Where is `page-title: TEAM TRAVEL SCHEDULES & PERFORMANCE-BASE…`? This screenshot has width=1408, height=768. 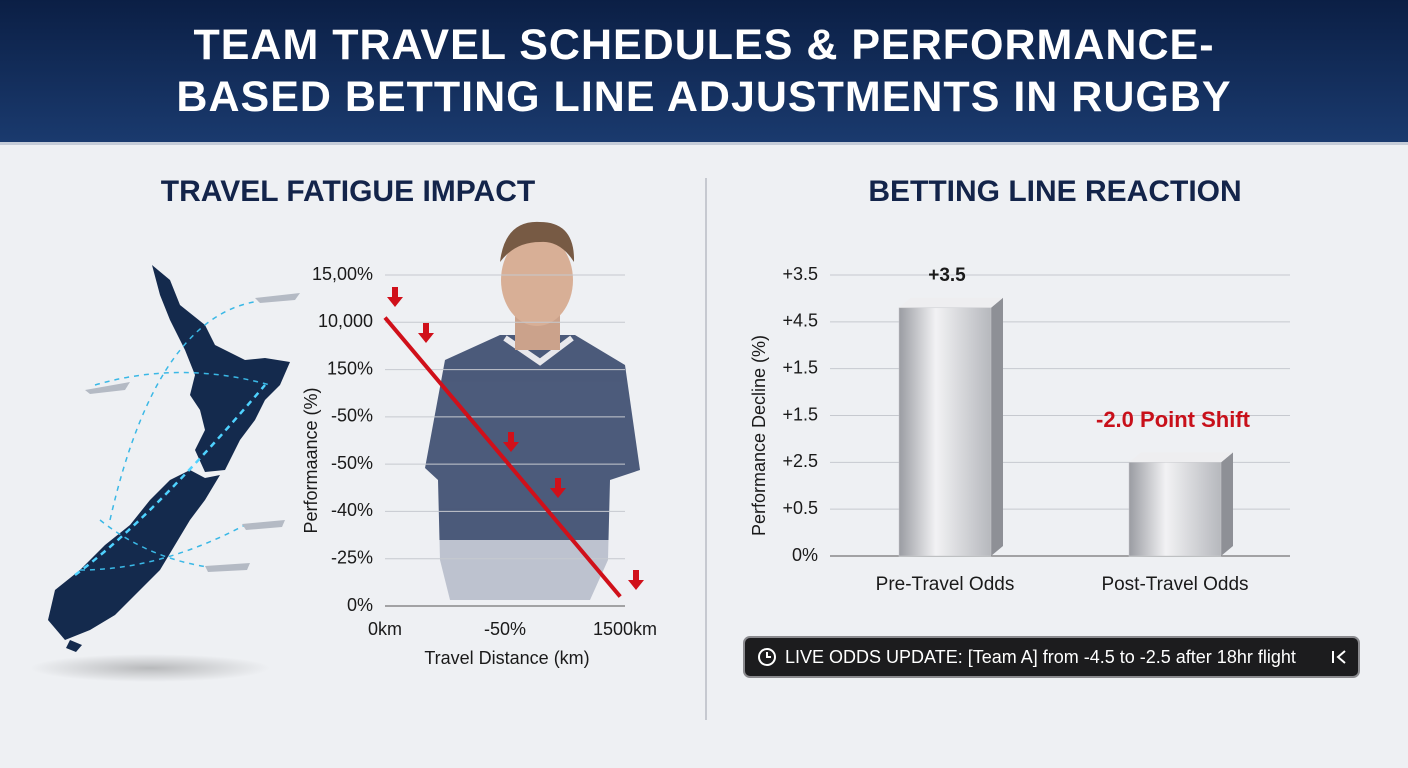
page-title: TEAM TRAVEL SCHEDULES & PERFORMANCE-BASE… is located at coordinates (704, 71).